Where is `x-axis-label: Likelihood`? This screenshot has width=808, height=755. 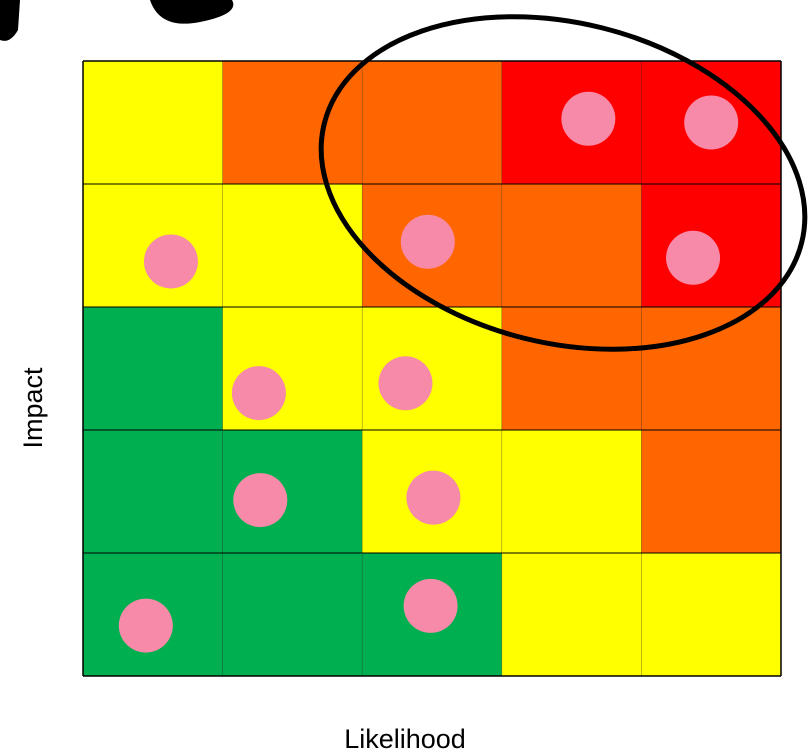 x-axis-label: Likelihood is located at coordinates (405, 739).